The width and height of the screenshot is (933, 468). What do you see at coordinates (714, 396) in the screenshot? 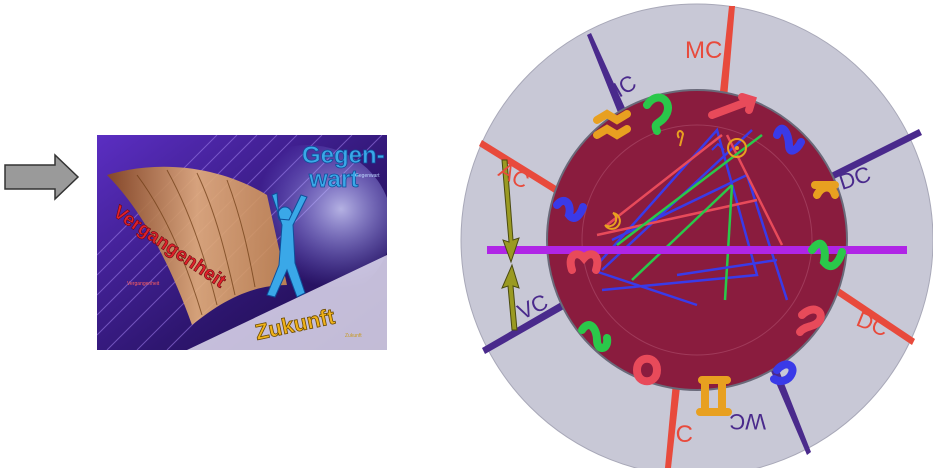
I see `gemini-icon` at bounding box center [714, 396].